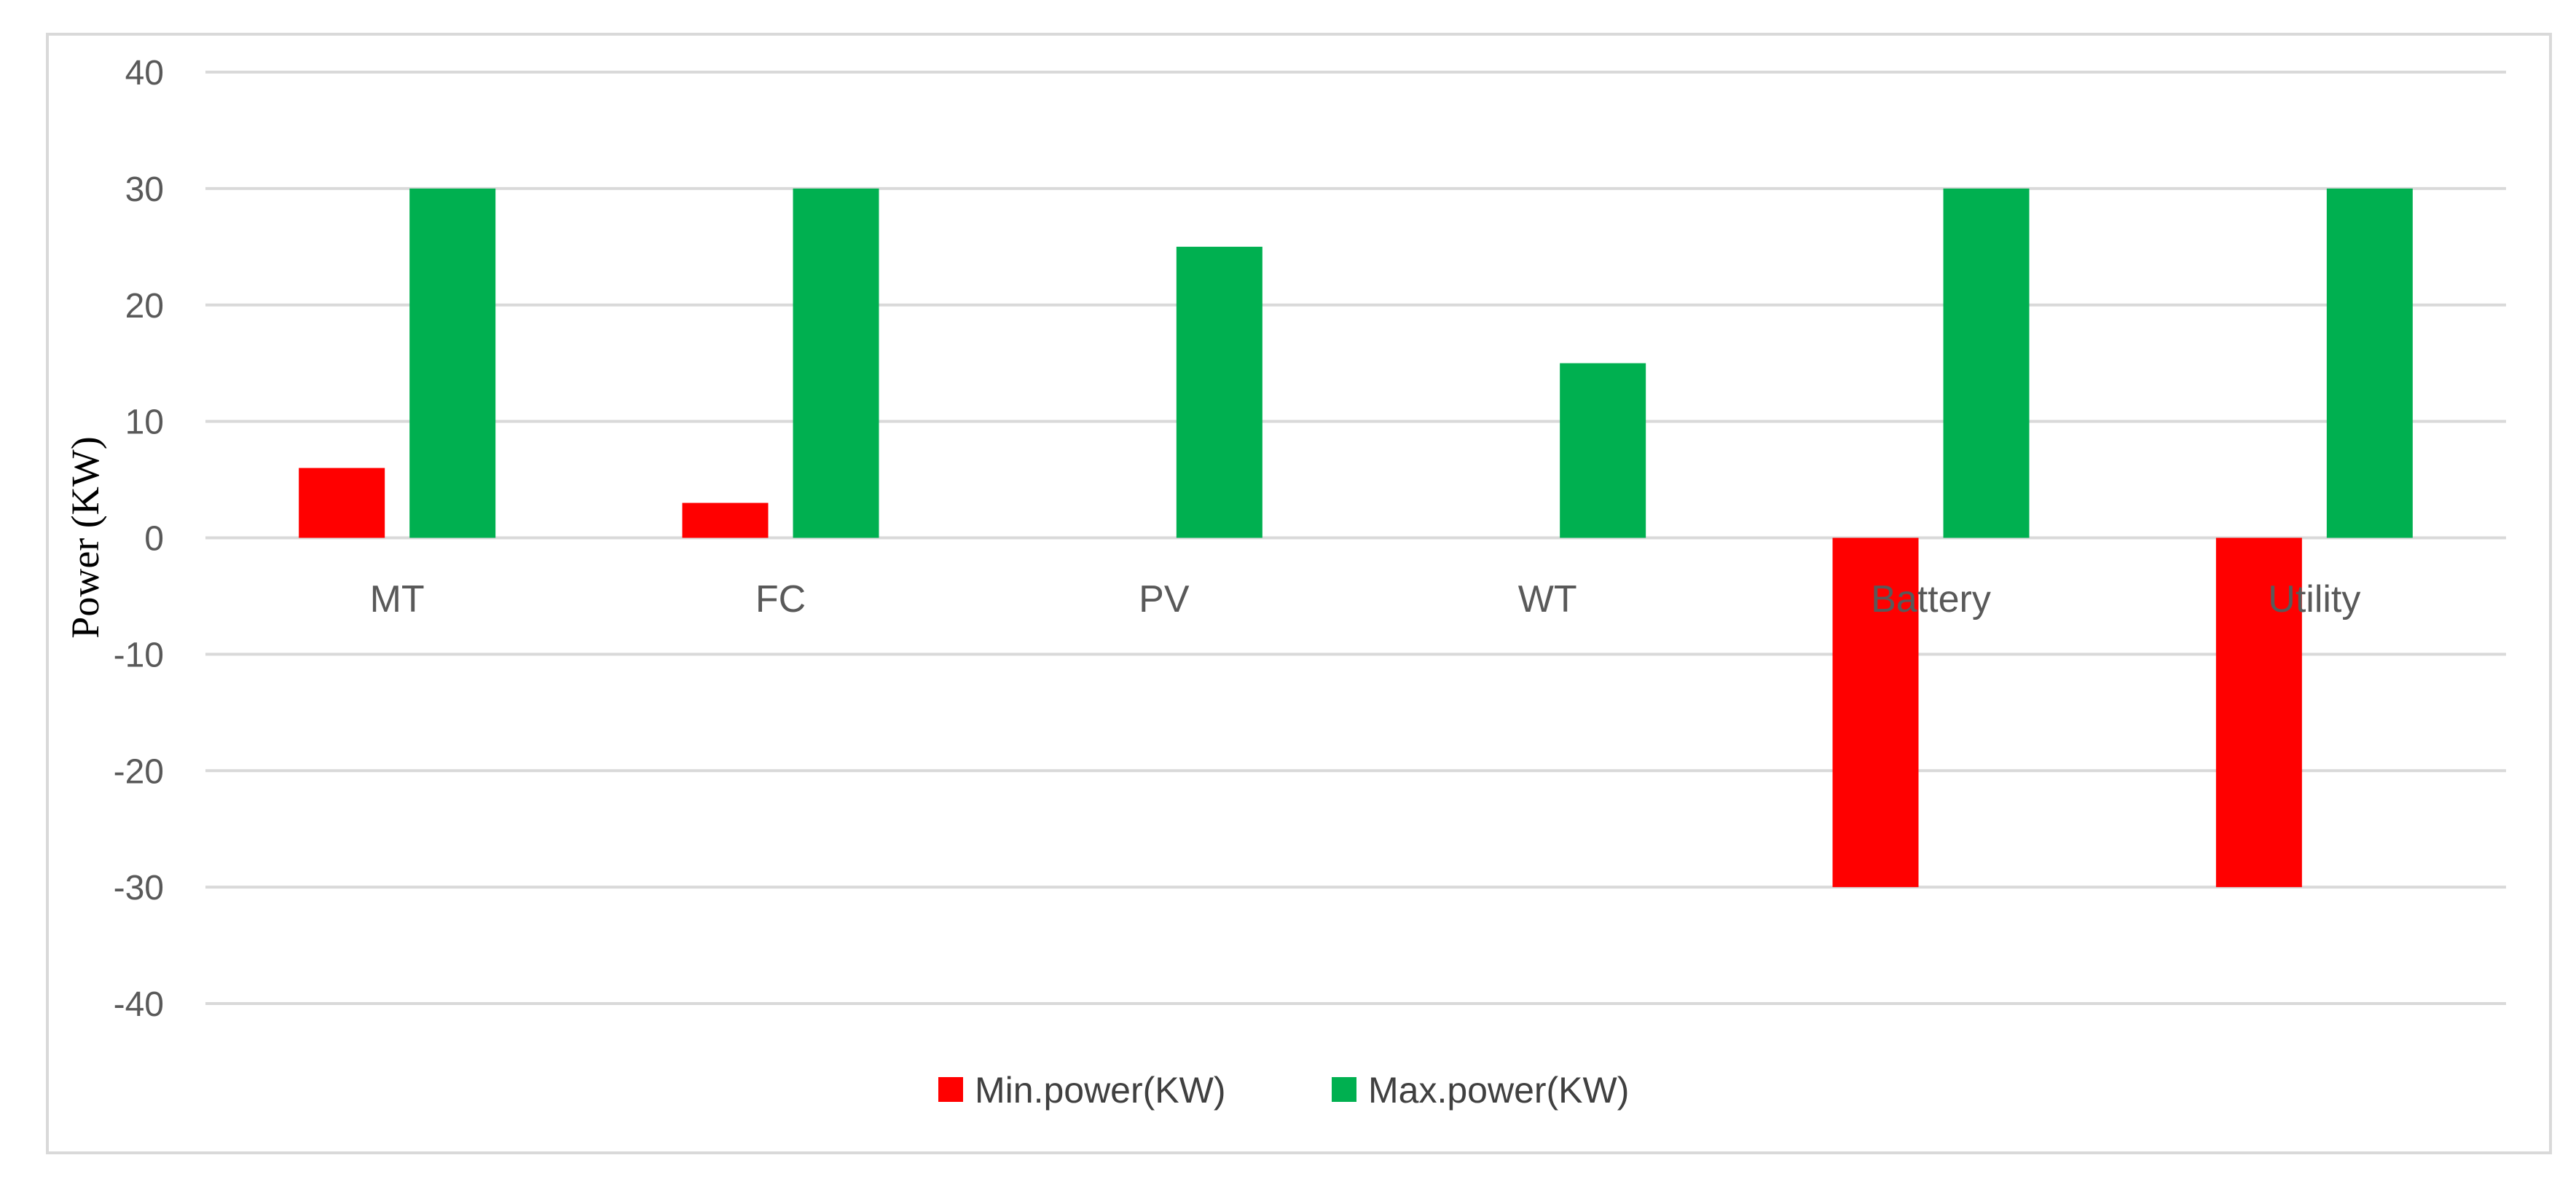 The height and width of the screenshot is (1198, 2576). I want to click on y-tick-label: -20, so click(139, 771).